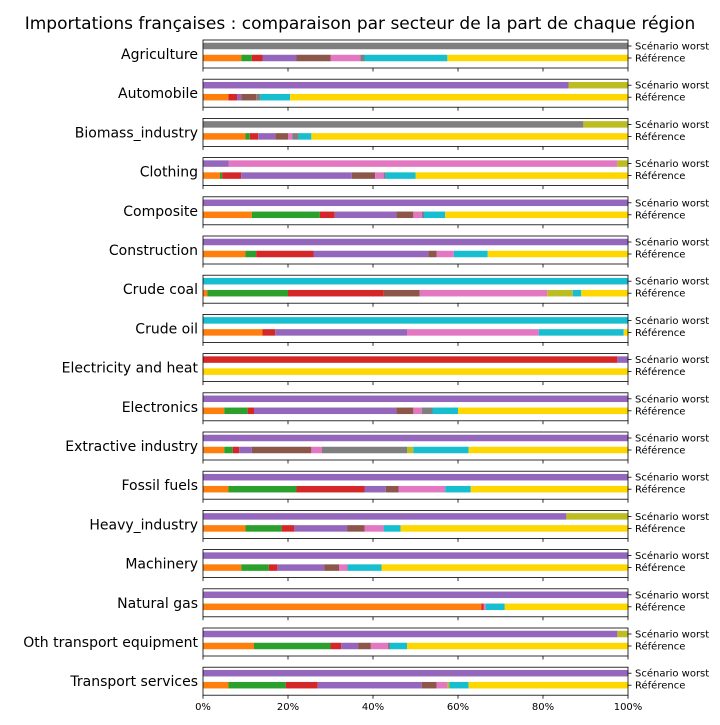 The width and height of the screenshot is (720, 725). What do you see at coordinates (136, 133) in the screenshot?
I see `sector-label: Biomass_industry` at bounding box center [136, 133].